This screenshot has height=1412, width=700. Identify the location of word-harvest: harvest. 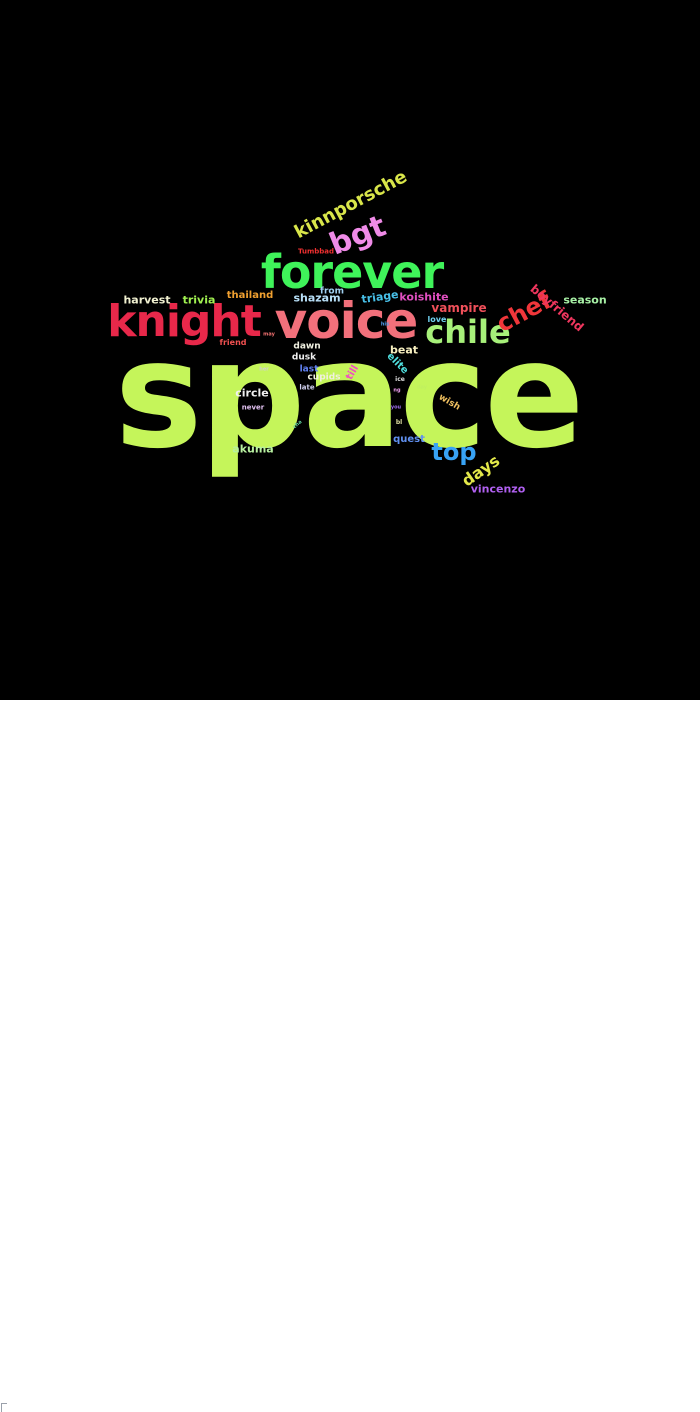
(147, 300).